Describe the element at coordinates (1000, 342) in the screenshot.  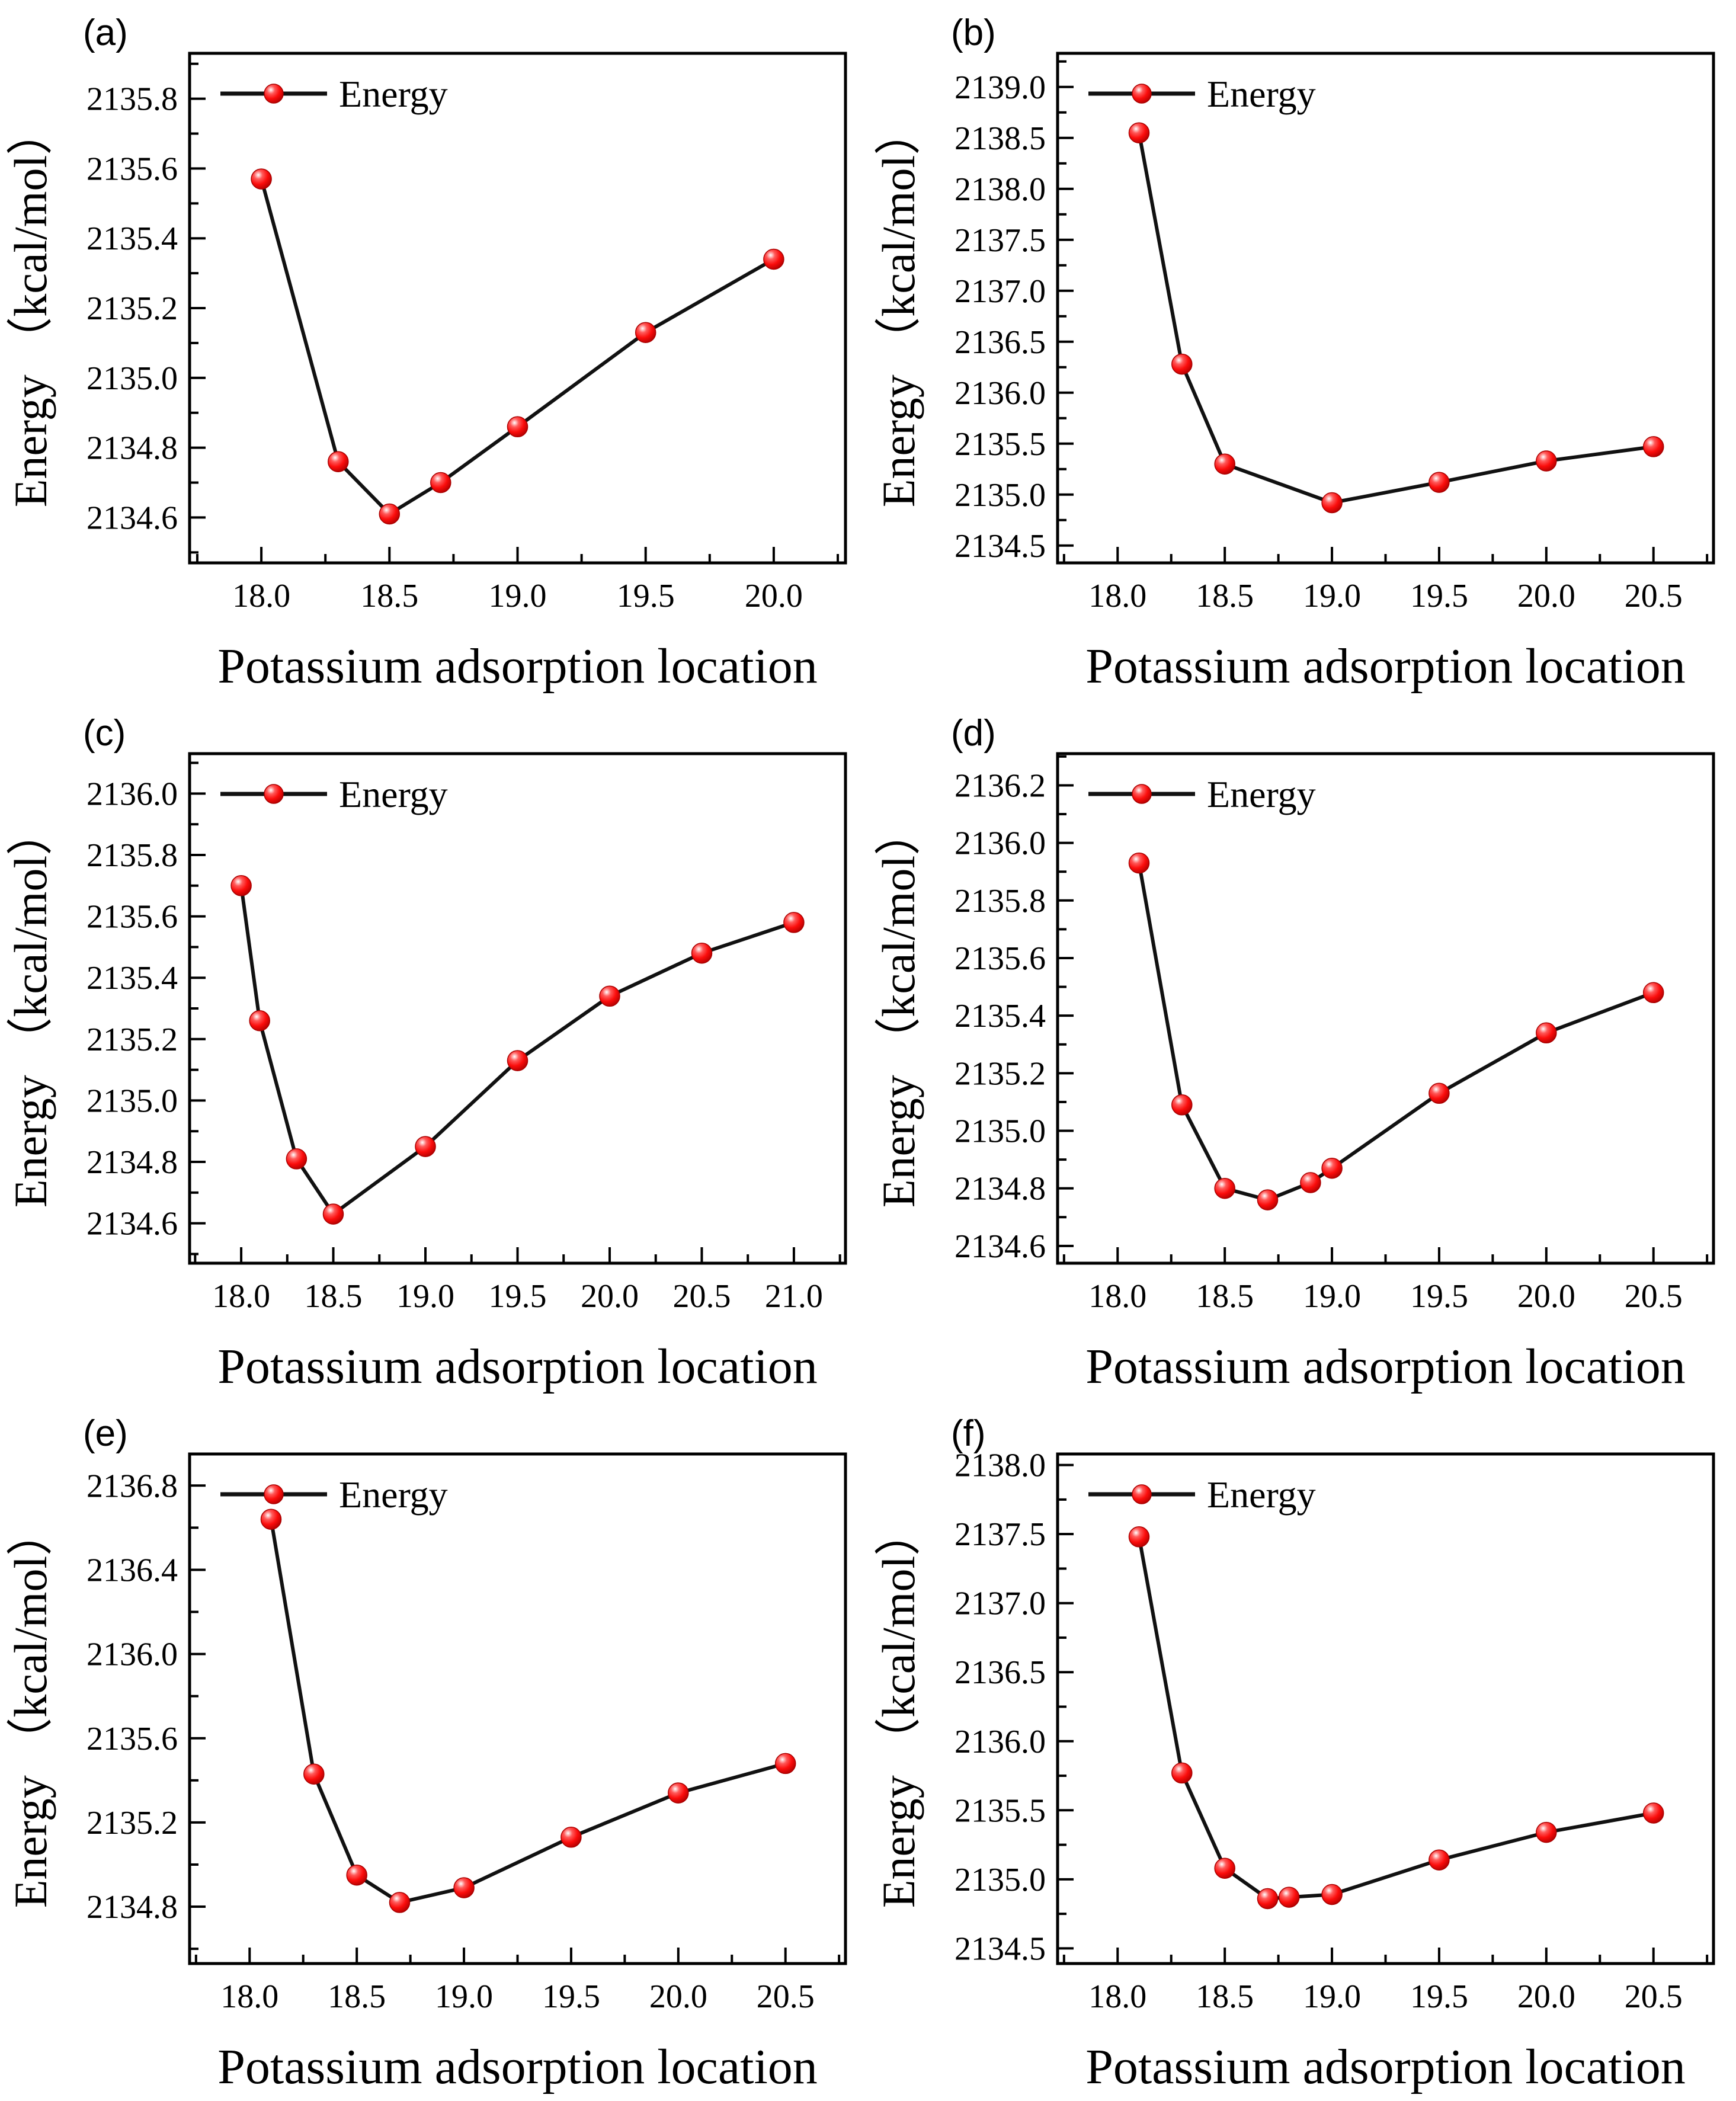
I see `y-tick-label: 2136.5` at that location.